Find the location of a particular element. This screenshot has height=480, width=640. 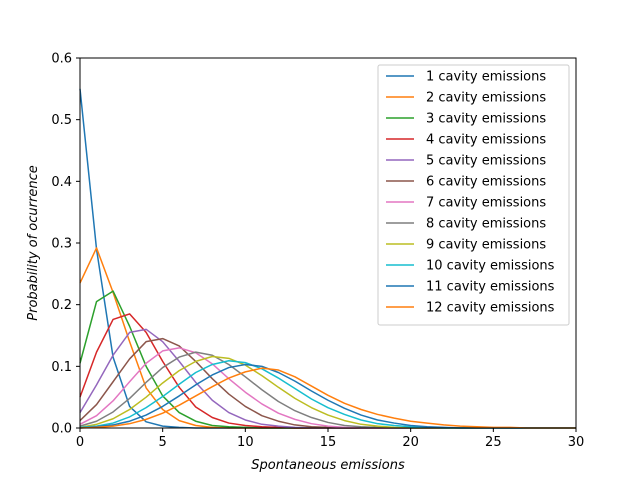

y-axis-ticks: 0.0 0.1 0.2 0.3 0.4 0.5 0.6 is located at coordinates (65, 244).